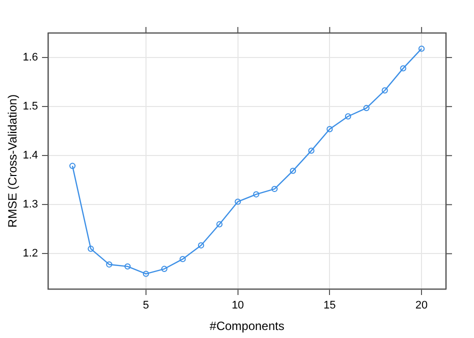  What do you see at coordinates (30, 156) in the screenshot?
I see `y-tick-label: 1.4` at bounding box center [30, 156].